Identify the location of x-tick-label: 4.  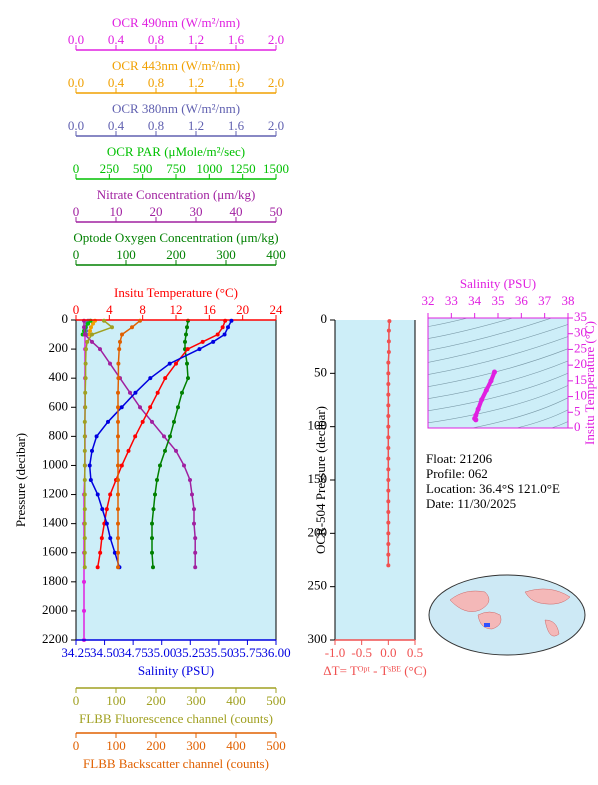
(109, 309).